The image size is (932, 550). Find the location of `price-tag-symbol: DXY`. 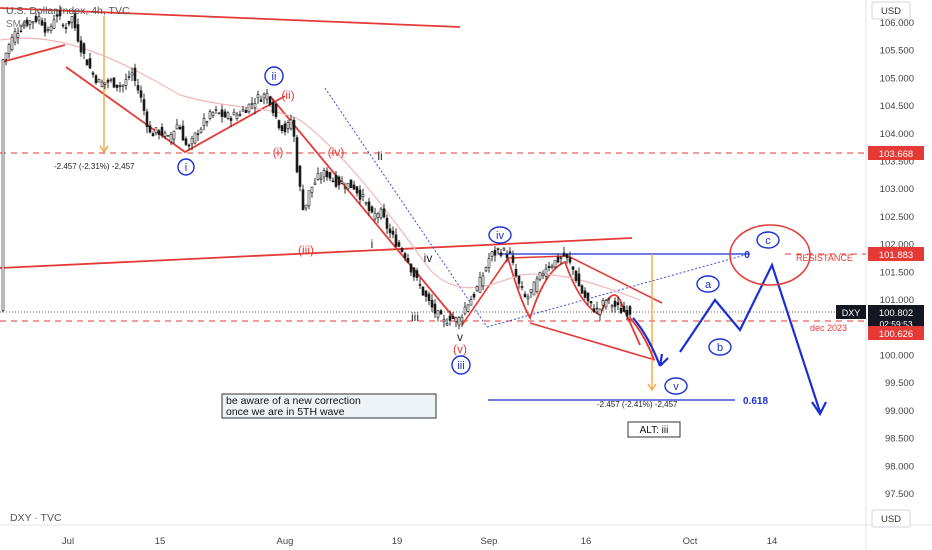

price-tag-symbol: DXY is located at coordinates (851, 313).